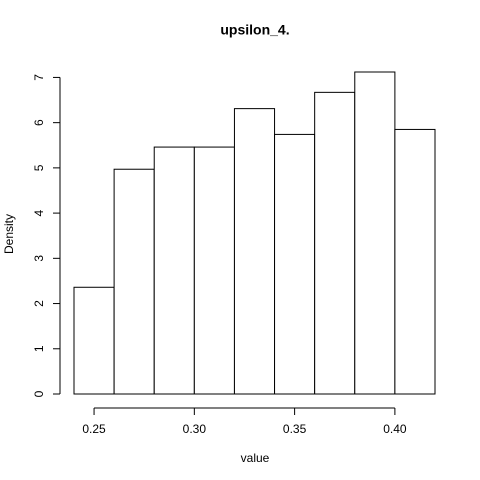 Image resolution: width=480 pixels, height=480 pixels. Describe the element at coordinates (39, 122) in the screenshot. I see `y-tick-label: 6` at that location.